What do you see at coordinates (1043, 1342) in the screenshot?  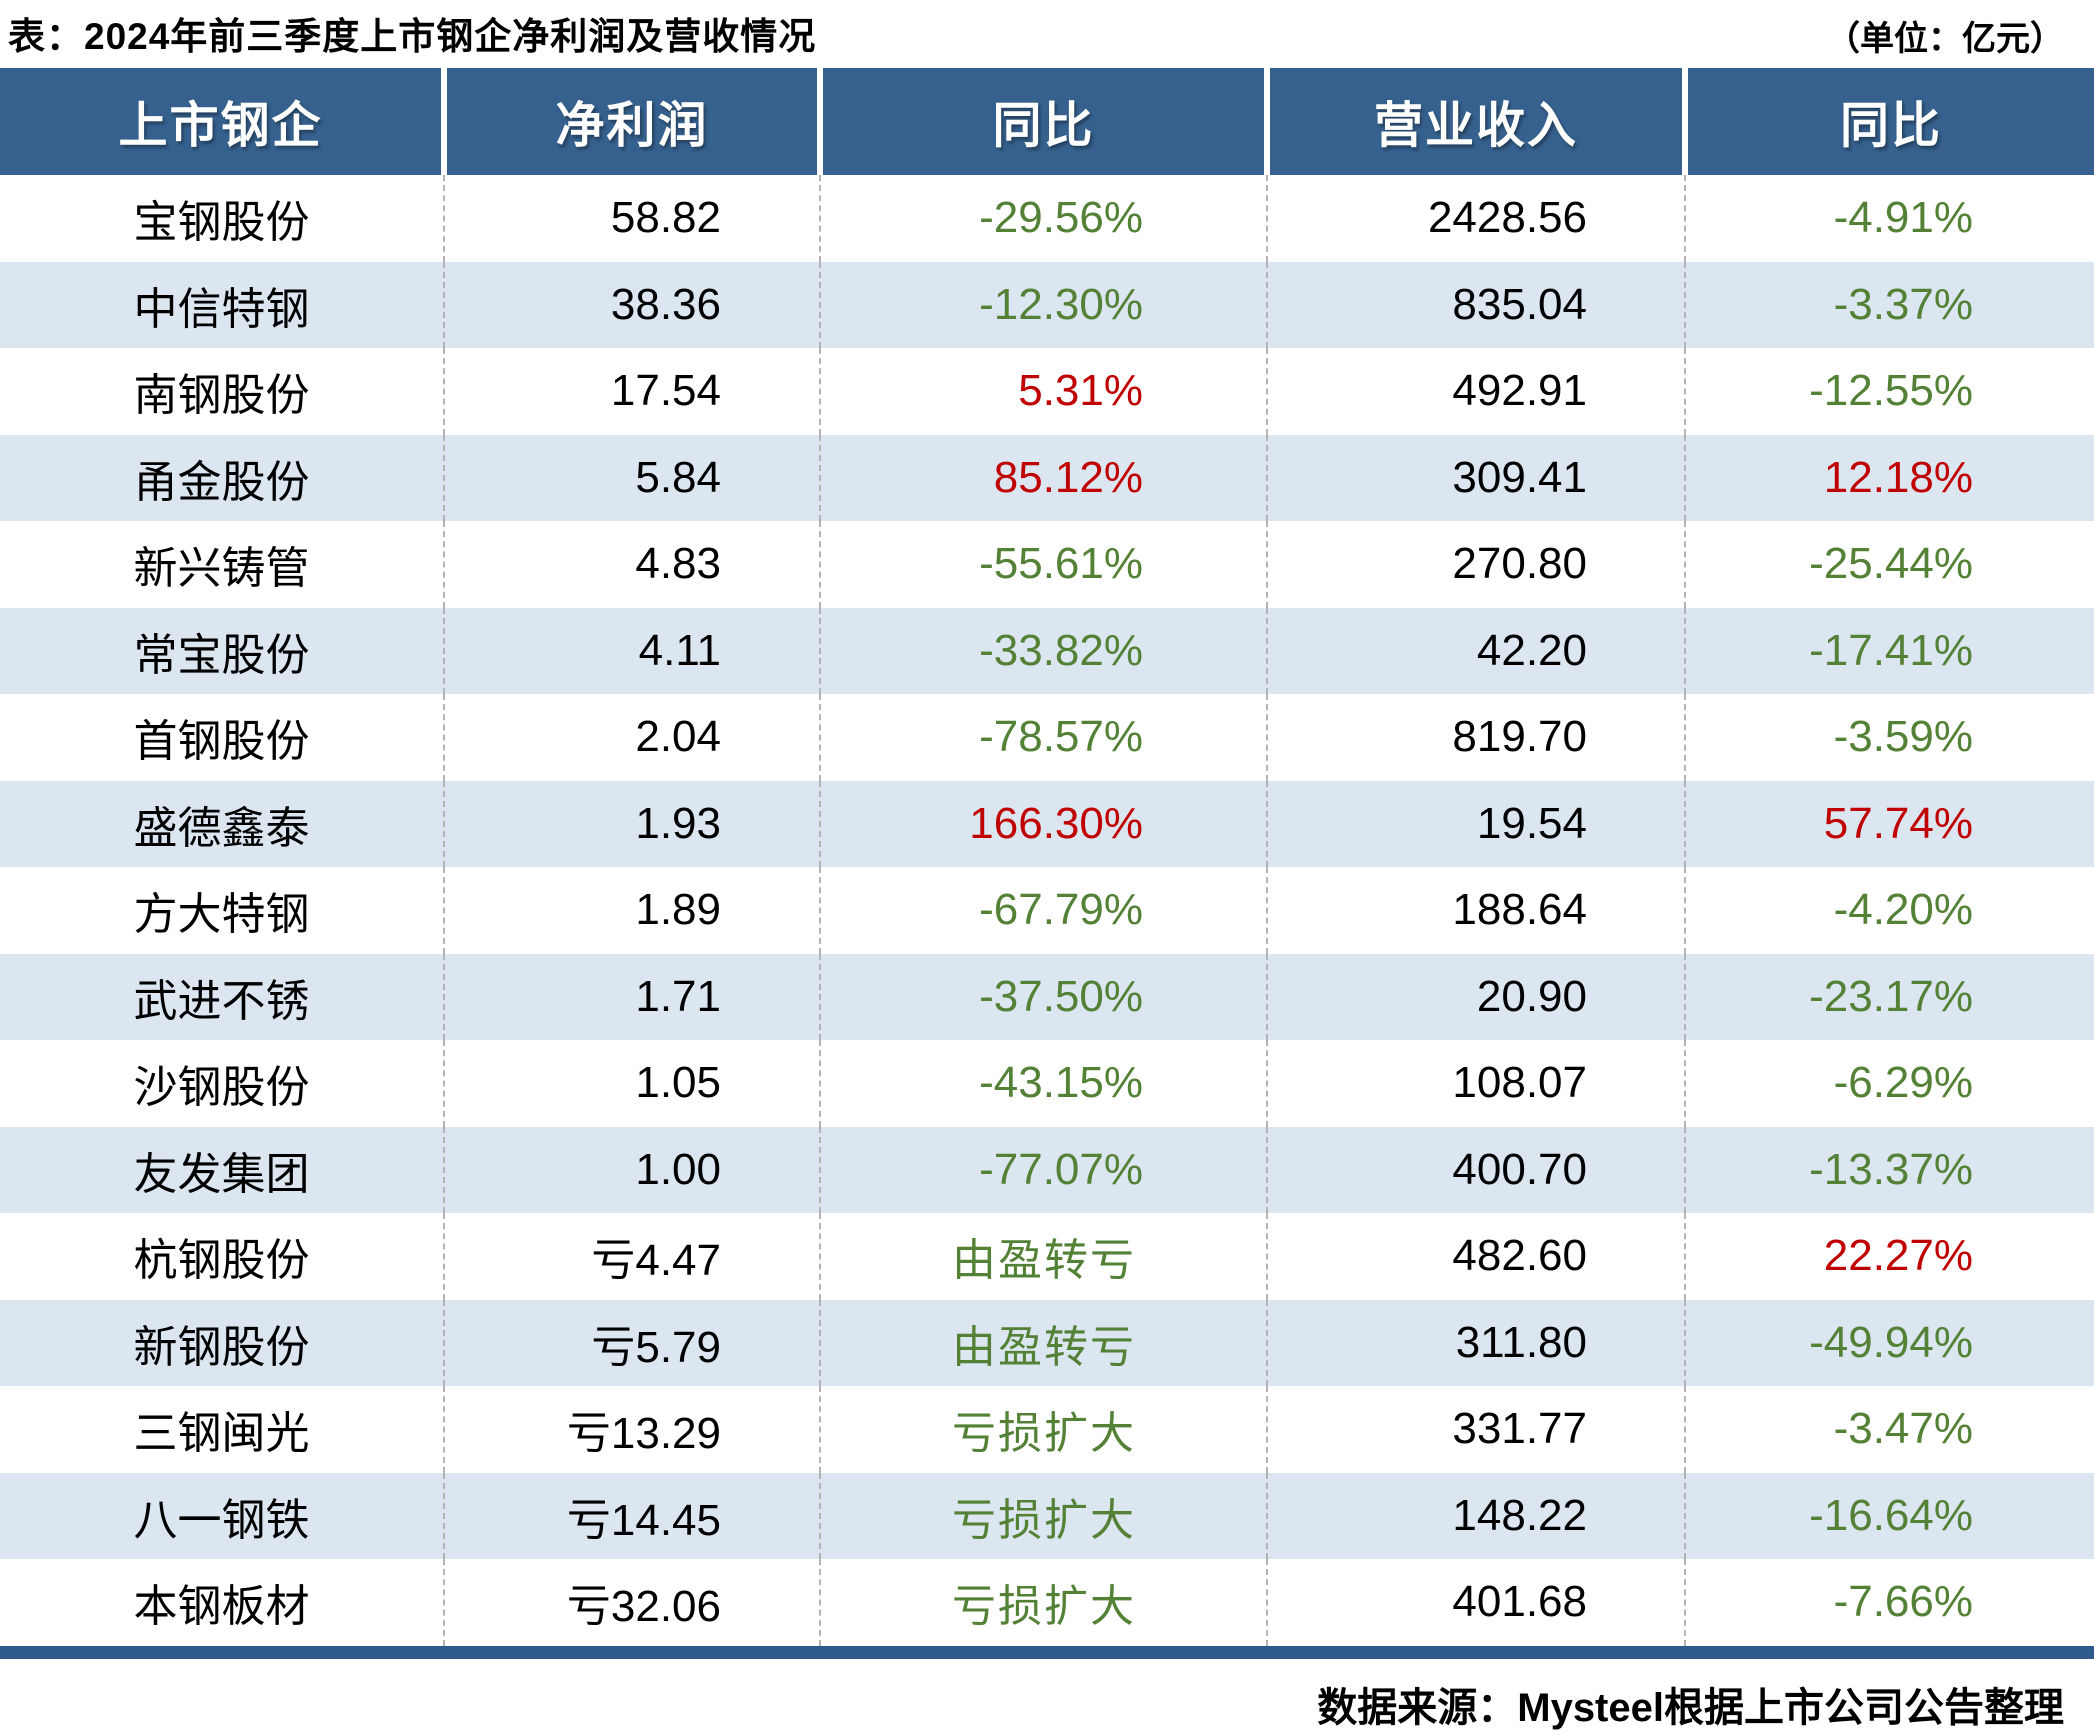 I see `cell-net-profit-yoy: 由盈转亏` at bounding box center [1043, 1342].